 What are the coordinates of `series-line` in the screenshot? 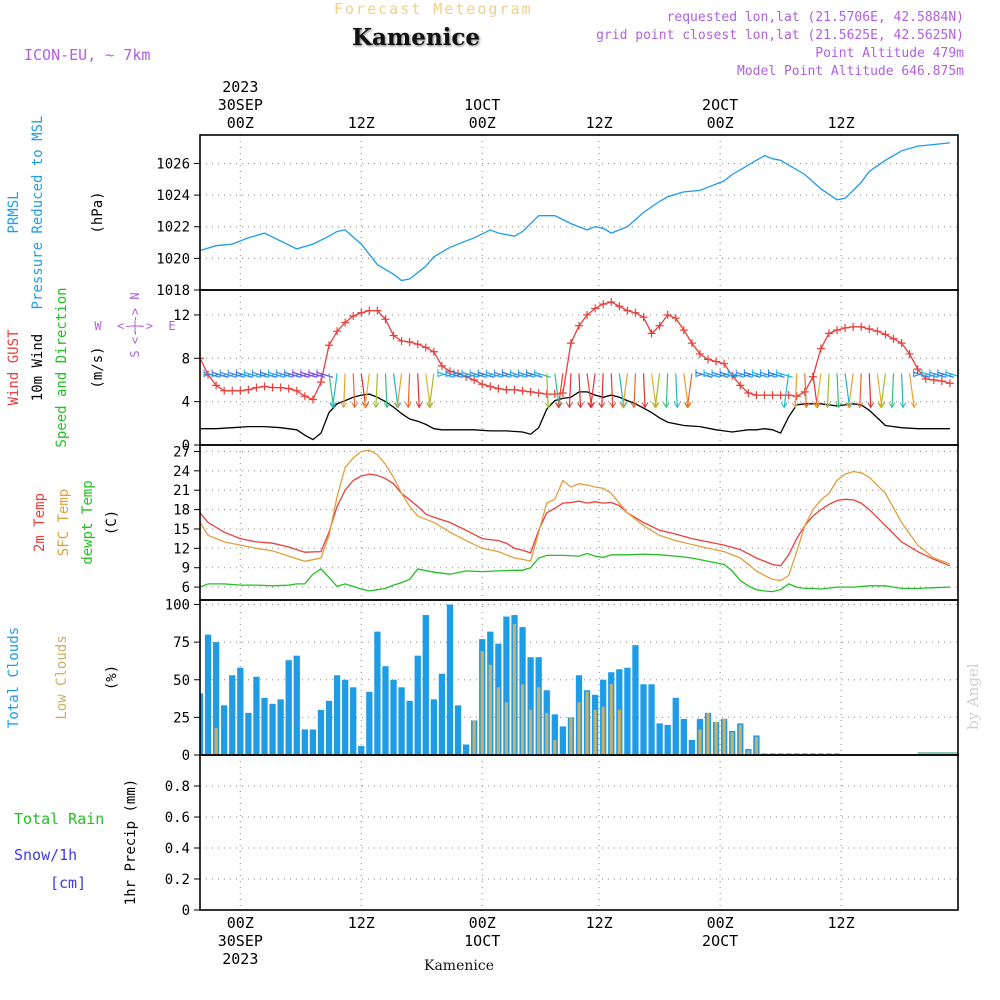 It's located at (575, 212).